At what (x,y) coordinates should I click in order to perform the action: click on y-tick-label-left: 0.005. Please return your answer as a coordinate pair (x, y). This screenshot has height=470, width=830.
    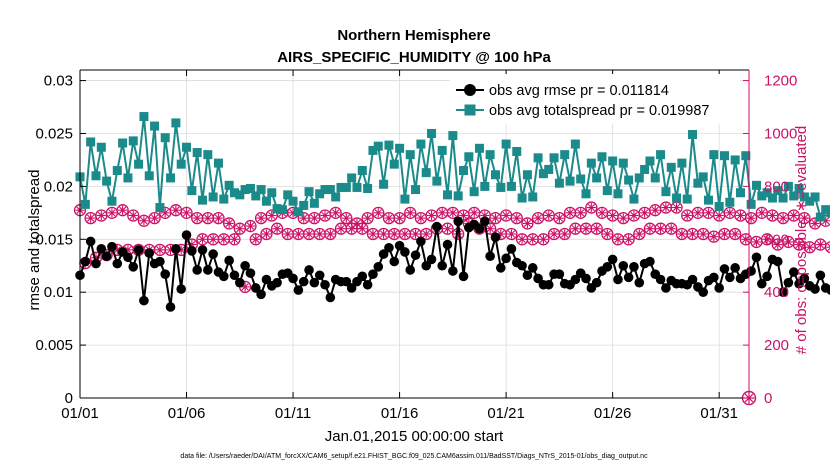
    Looking at the image, I should click on (54, 345).